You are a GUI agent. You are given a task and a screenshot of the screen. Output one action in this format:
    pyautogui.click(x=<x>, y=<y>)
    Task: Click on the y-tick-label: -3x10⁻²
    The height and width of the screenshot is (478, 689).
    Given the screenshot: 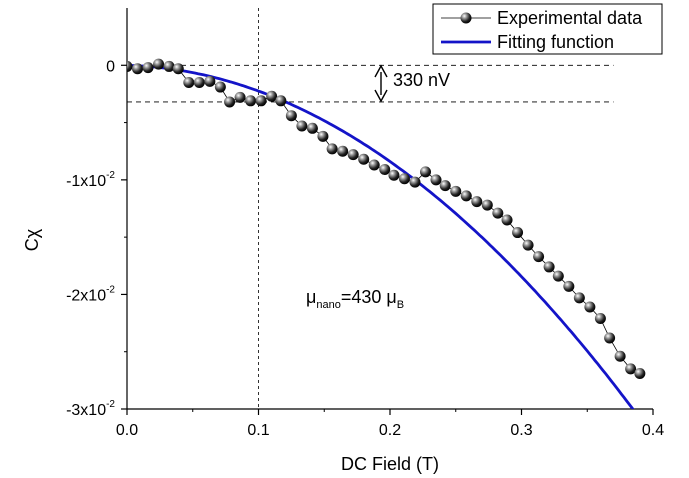 What is the action you would take?
    pyautogui.click(x=90, y=409)
    